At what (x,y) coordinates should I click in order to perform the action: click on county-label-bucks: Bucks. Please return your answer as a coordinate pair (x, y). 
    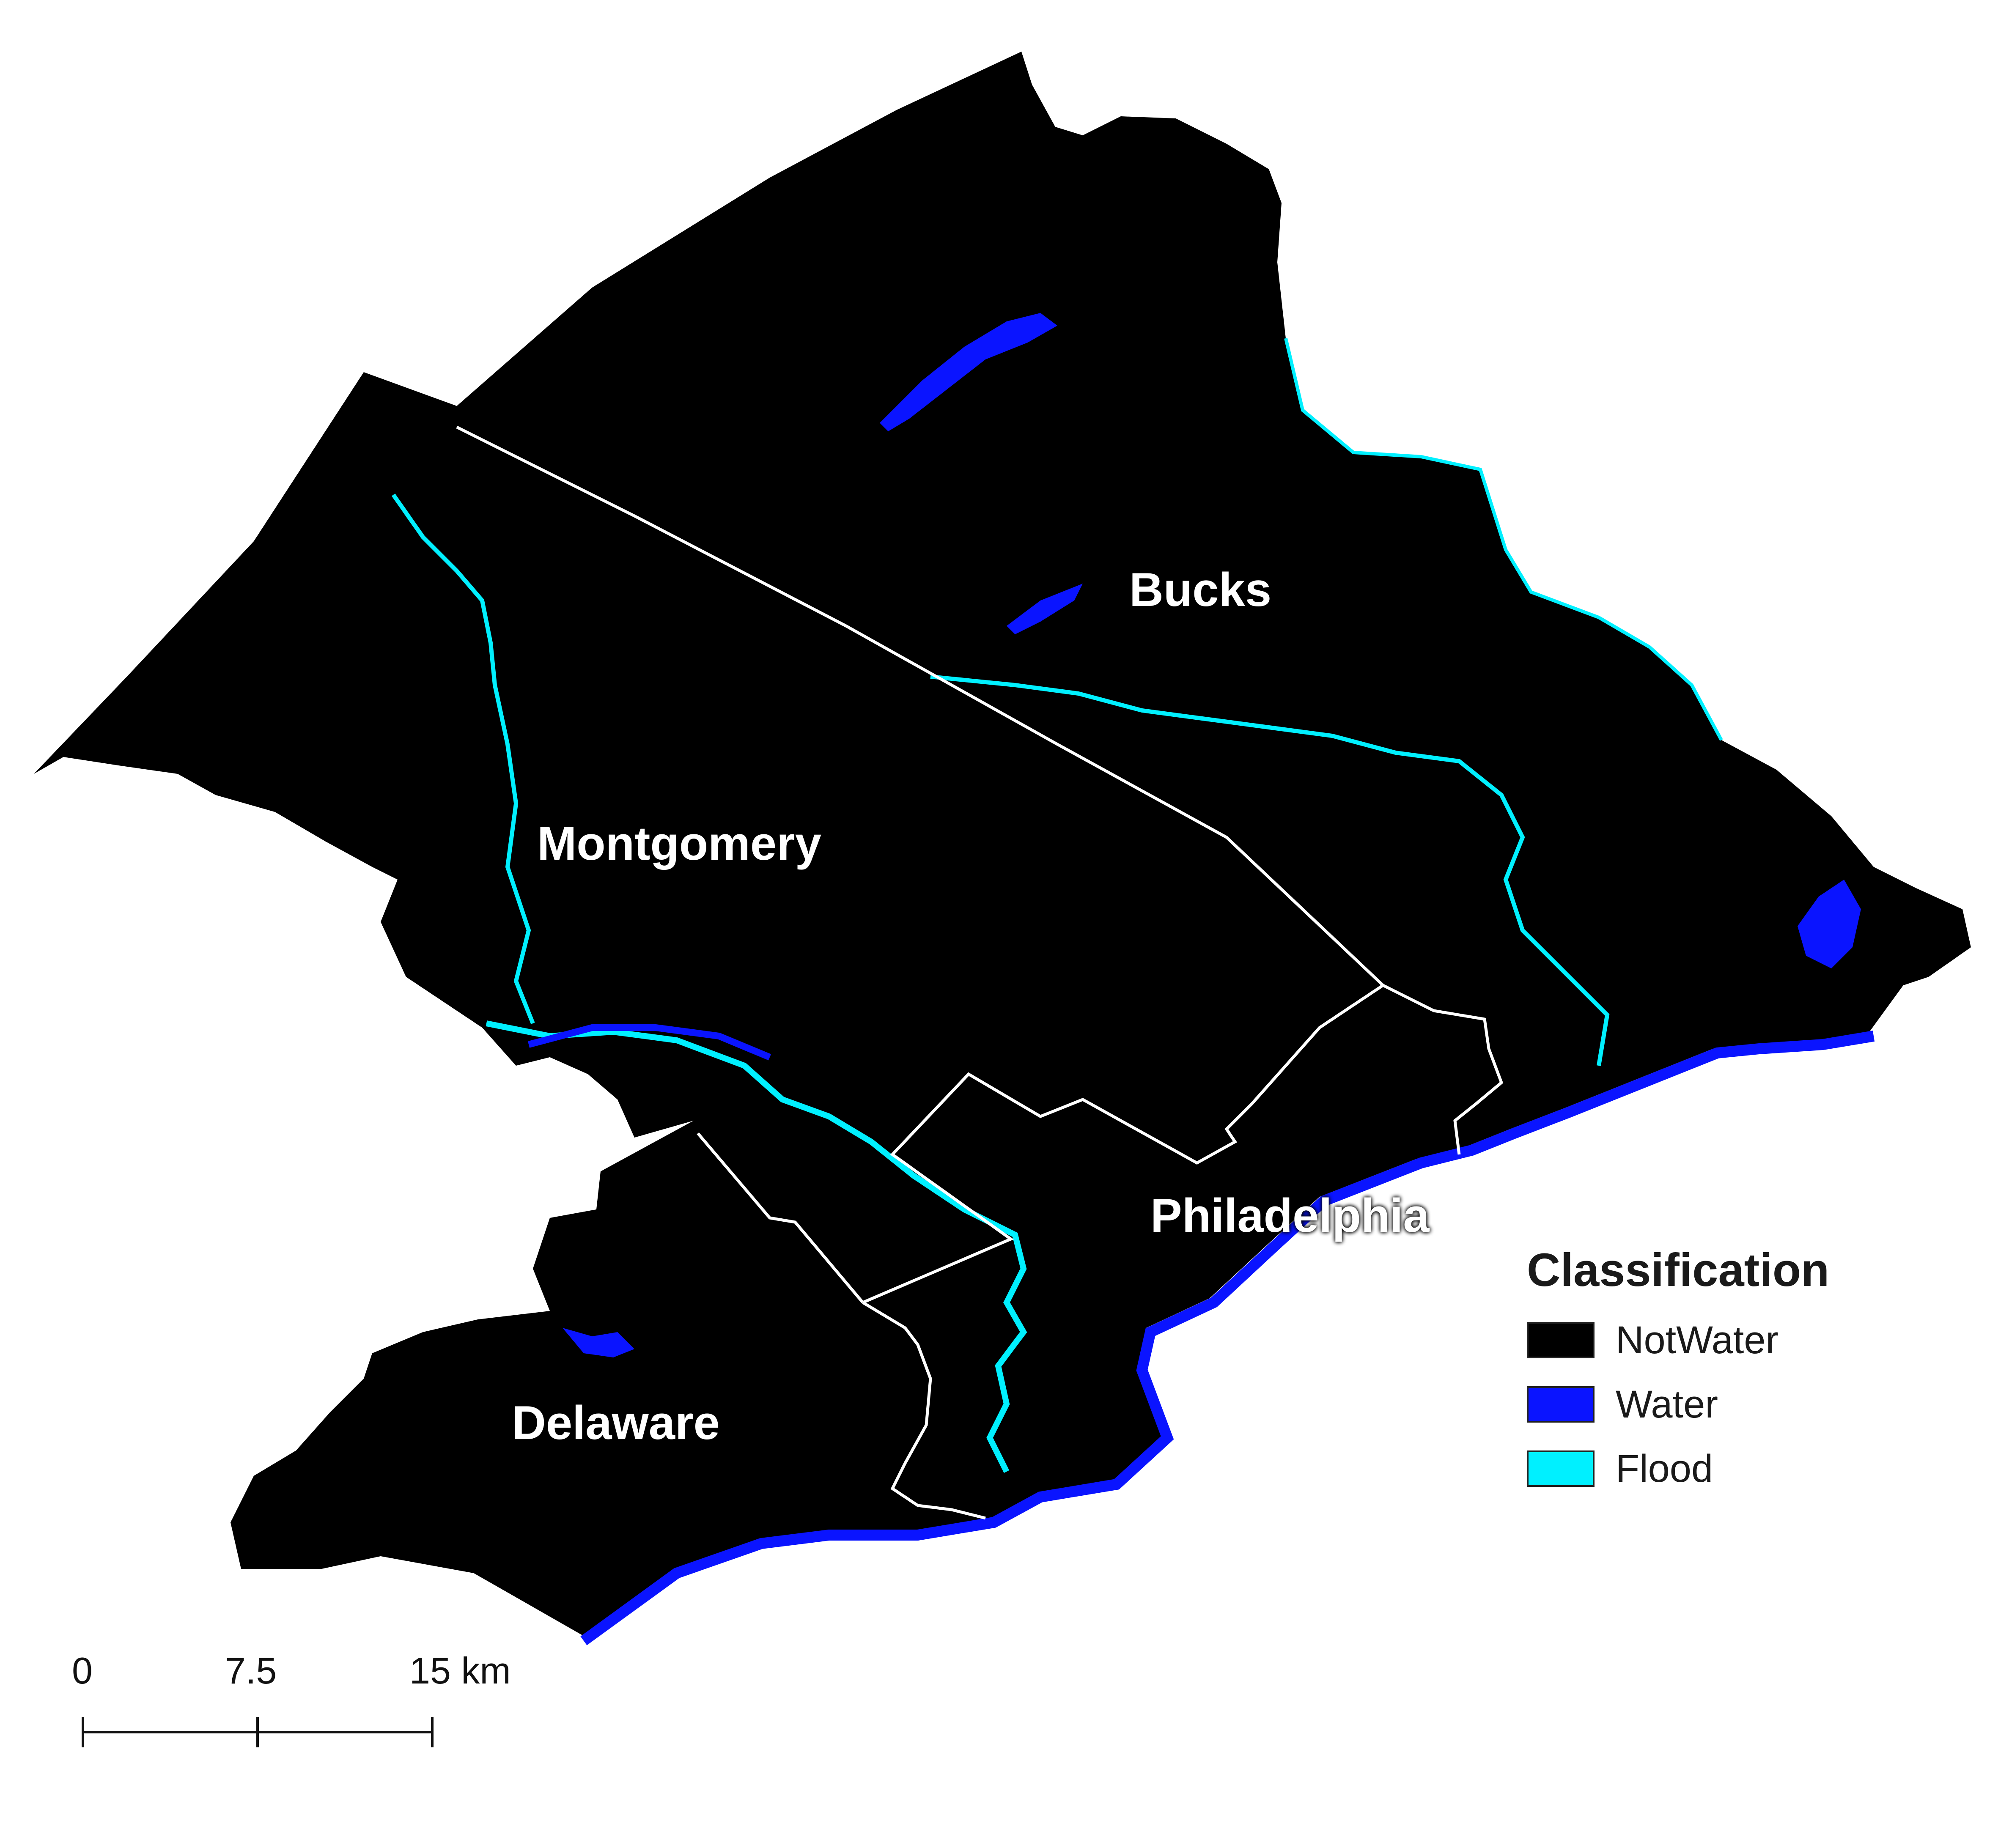
    Looking at the image, I should click on (1200, 589).